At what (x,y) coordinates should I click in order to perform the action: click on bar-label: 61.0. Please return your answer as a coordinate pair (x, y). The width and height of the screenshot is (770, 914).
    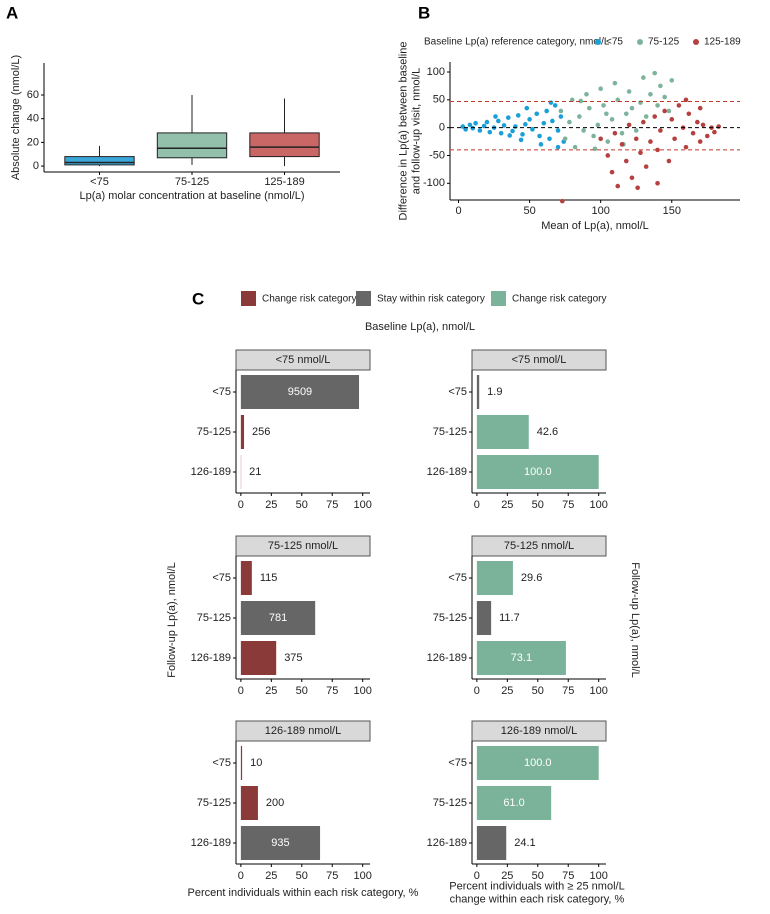
    Looking at the image, I should click on (513, 803).